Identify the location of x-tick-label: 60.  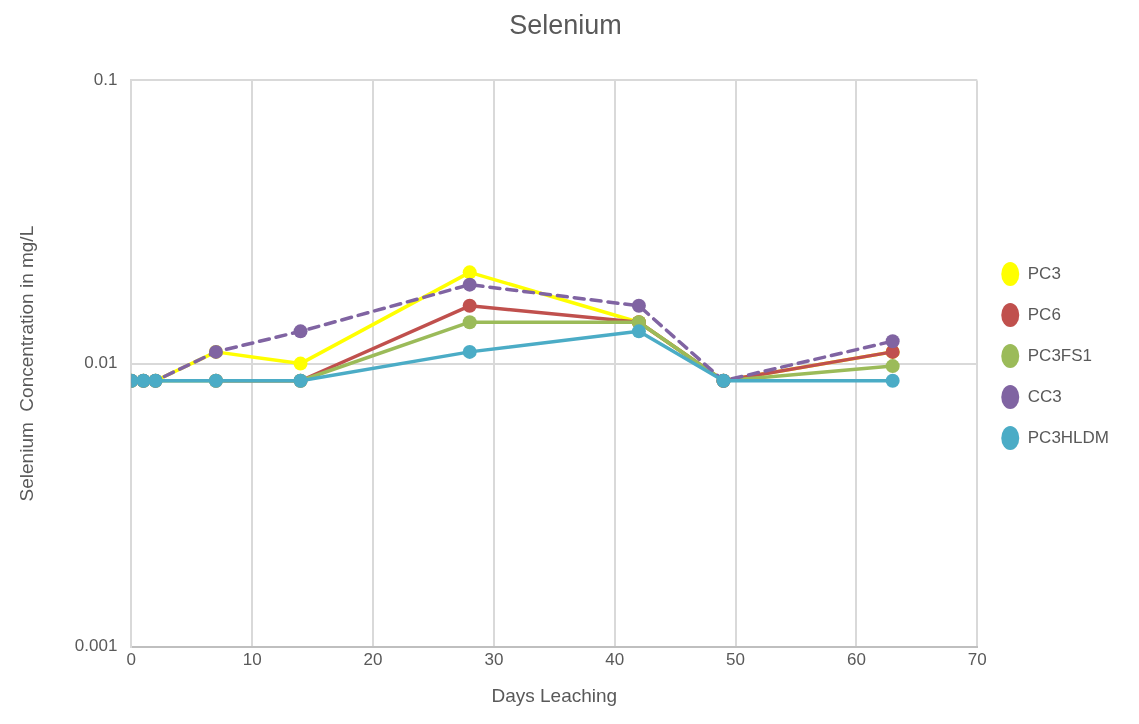
(856, 659).